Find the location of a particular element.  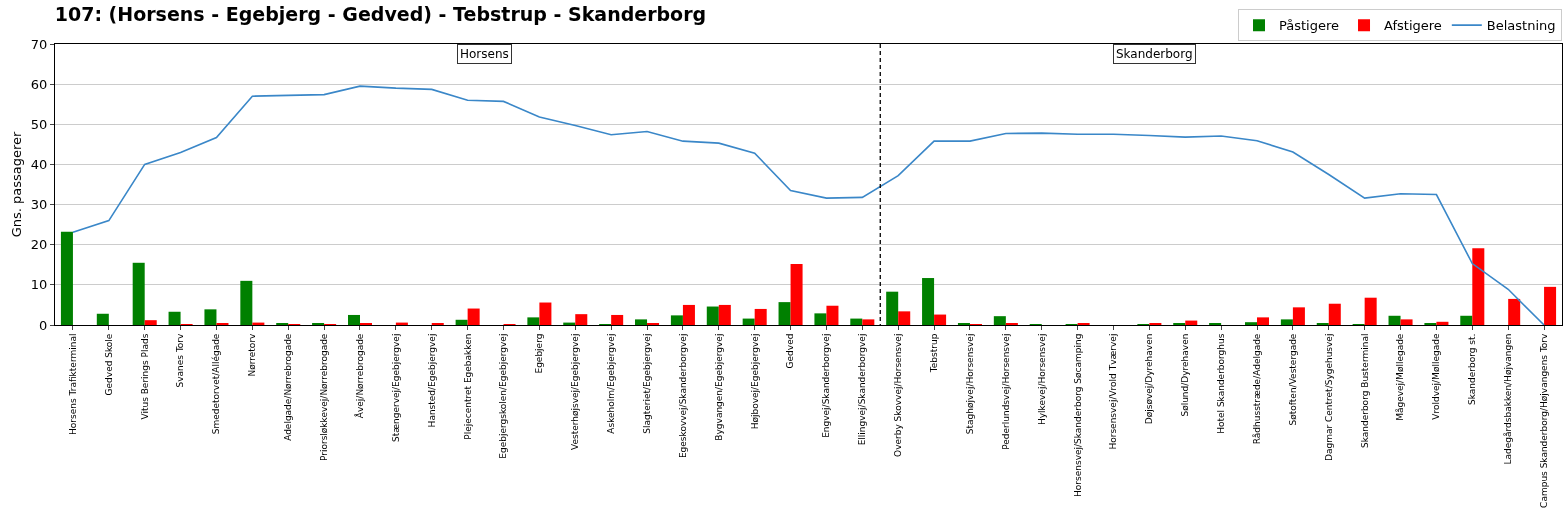

x-tick-label: Gedved is located at coordinates (790, 351).